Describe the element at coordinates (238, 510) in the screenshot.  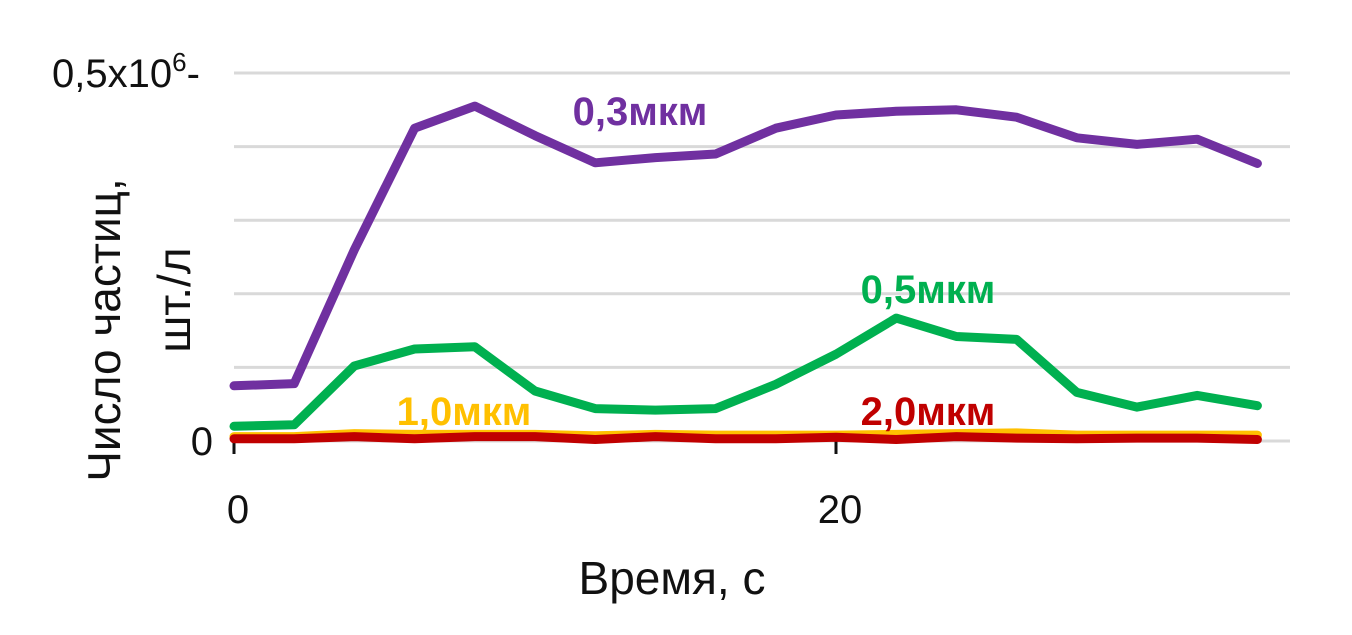
I see `x-tick-label-0: 0` at that location.